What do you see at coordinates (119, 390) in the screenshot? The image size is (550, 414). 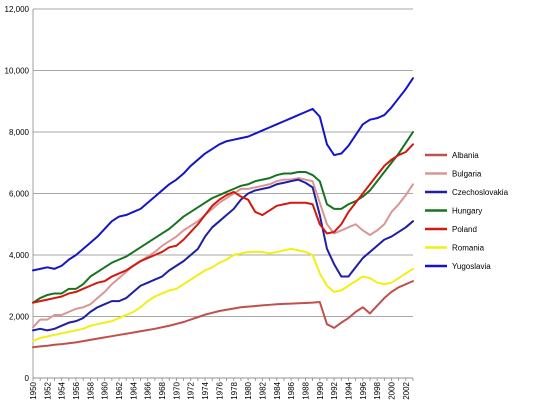 I see `x-tick-label: 1962` at bounding box center [119, 390].